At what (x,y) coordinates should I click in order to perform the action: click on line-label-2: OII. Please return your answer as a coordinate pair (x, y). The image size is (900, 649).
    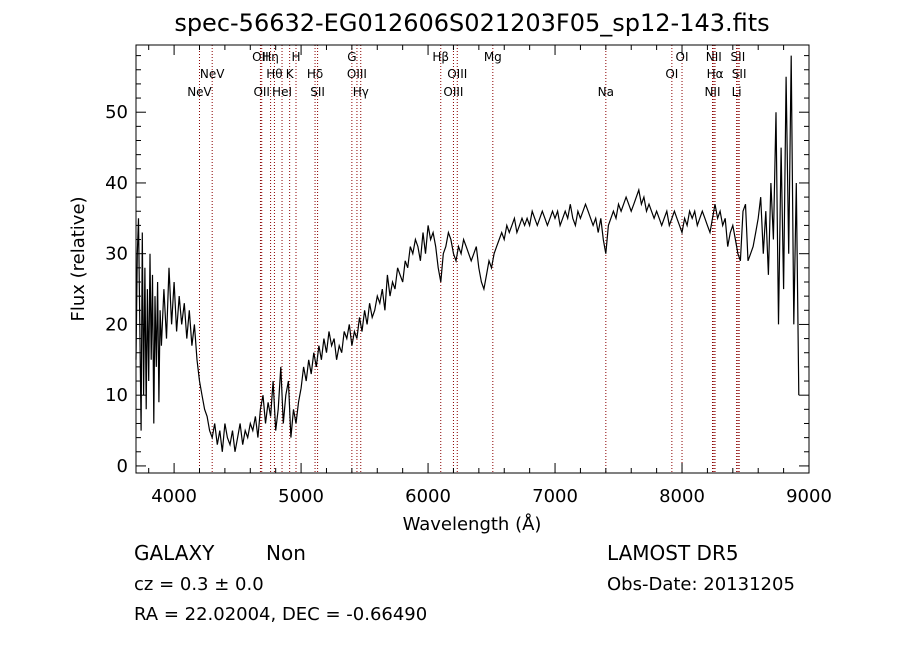
    Looking at the image, I should click on (260, 57).